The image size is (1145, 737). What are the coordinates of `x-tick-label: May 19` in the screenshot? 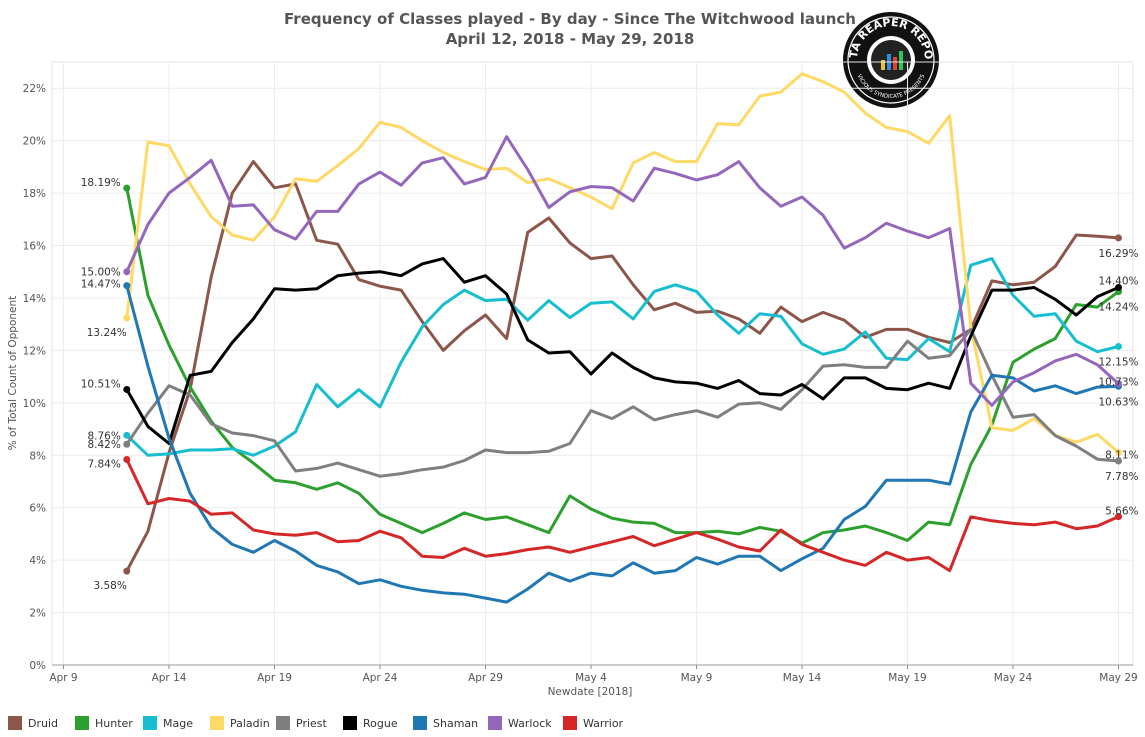 It's located at (907, 678).